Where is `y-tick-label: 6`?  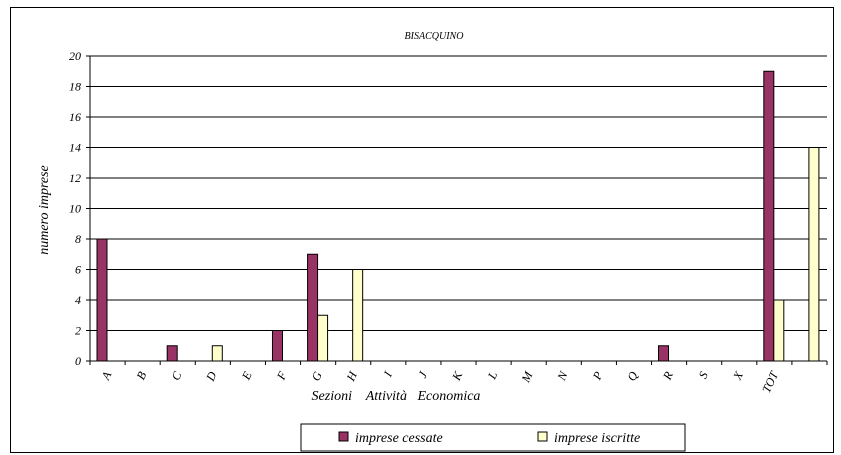 y-tick-label: 6 is located at coordinates (78, 270).